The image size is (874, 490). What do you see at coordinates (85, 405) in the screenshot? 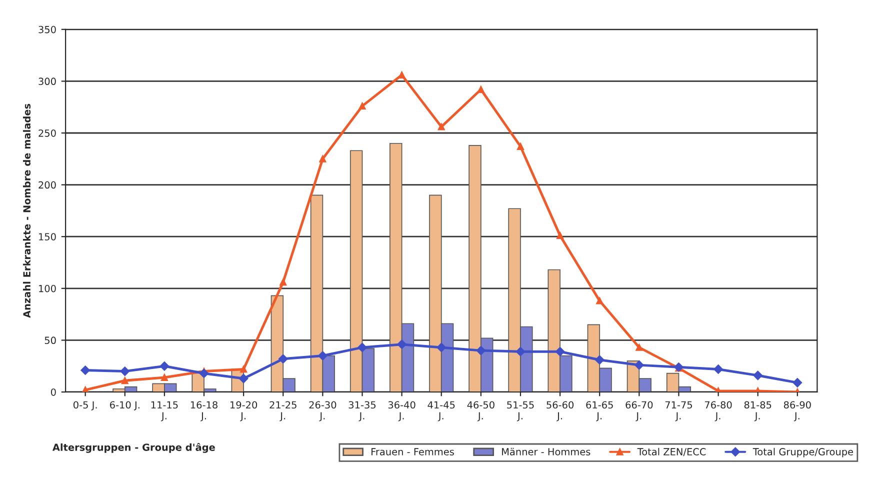
I see `x-tick-label: 0-5 J.` at bounding box center [85, 405].